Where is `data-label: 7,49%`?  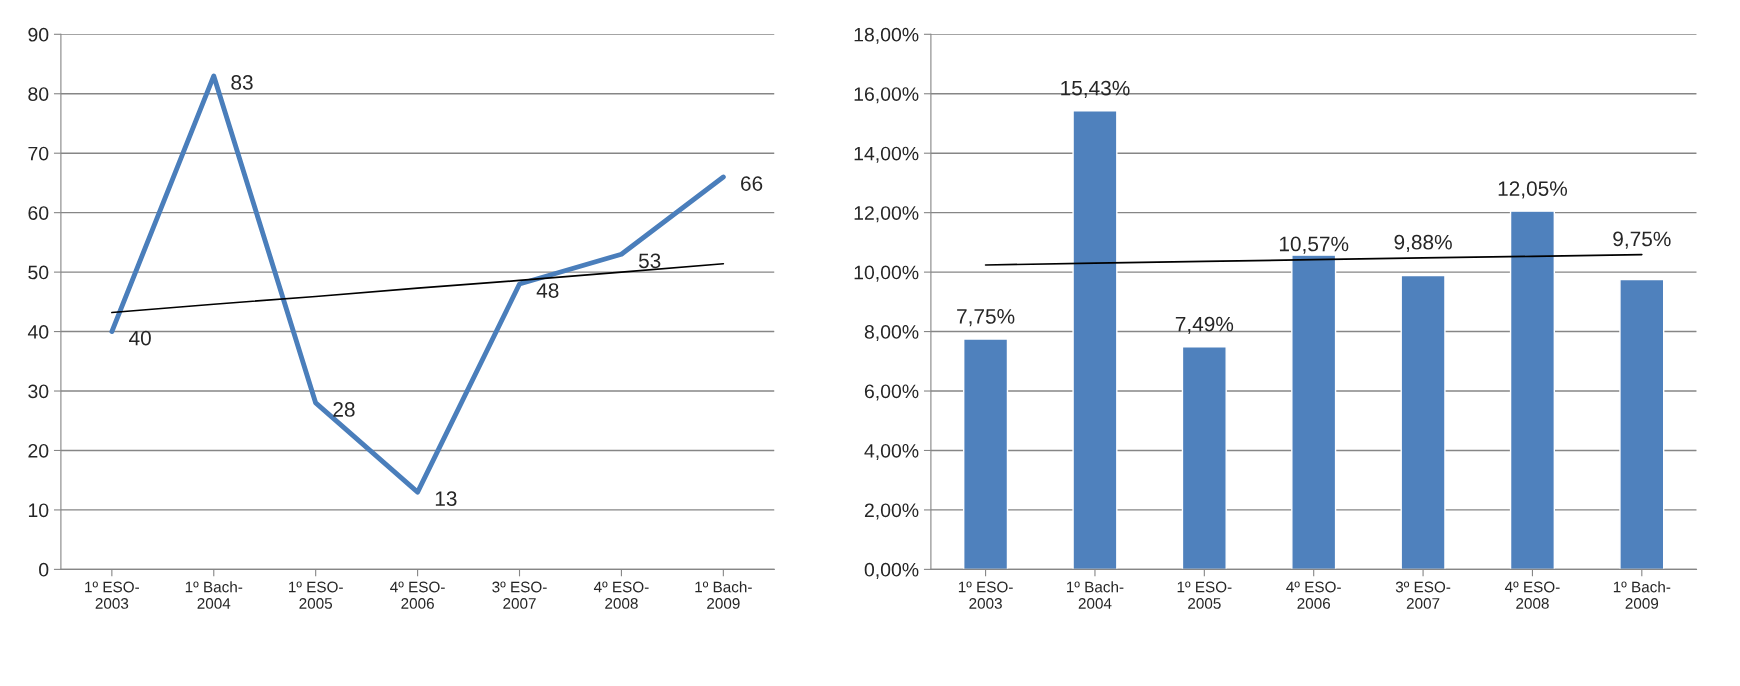
data-label: 7,49% is located at coordinates (1204, 325).